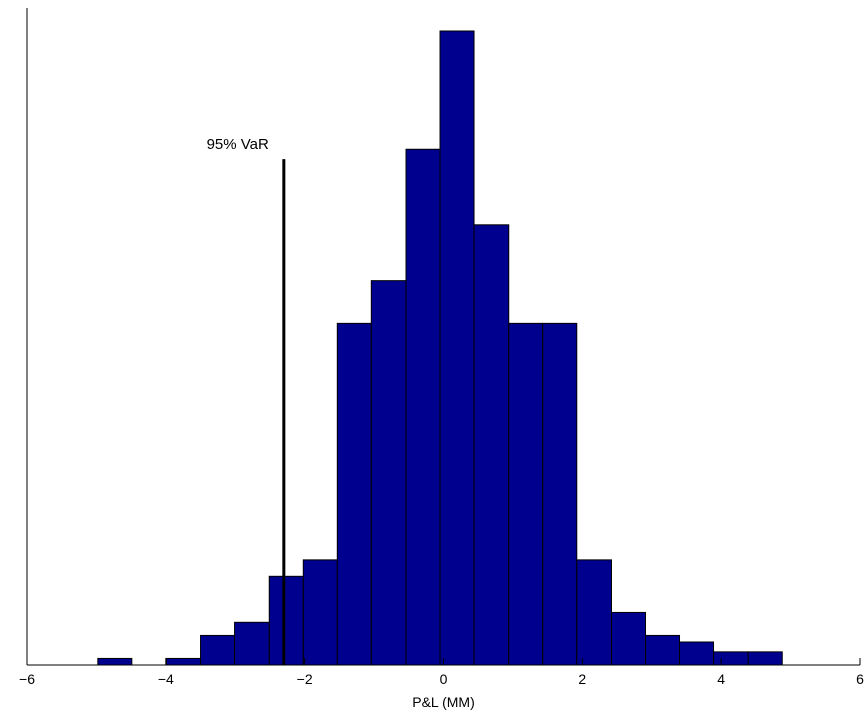 The height and width of the screenshot is (722, 867). I want to click on x-tick-label: 0, so click(444, 679).